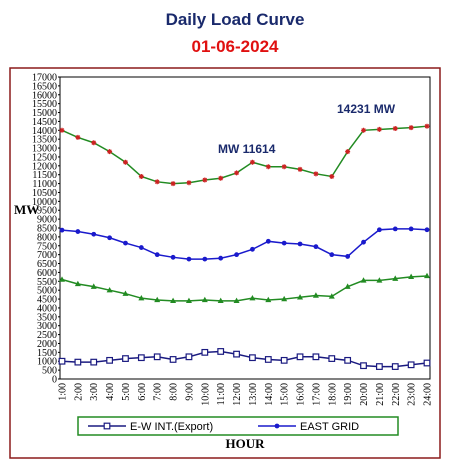 This screenshot has width=450, height=470. What do you see at coordinates (47, 291) in the screenshot?
I see `y-tick-label: 5000` at bounding box center [47, 291].